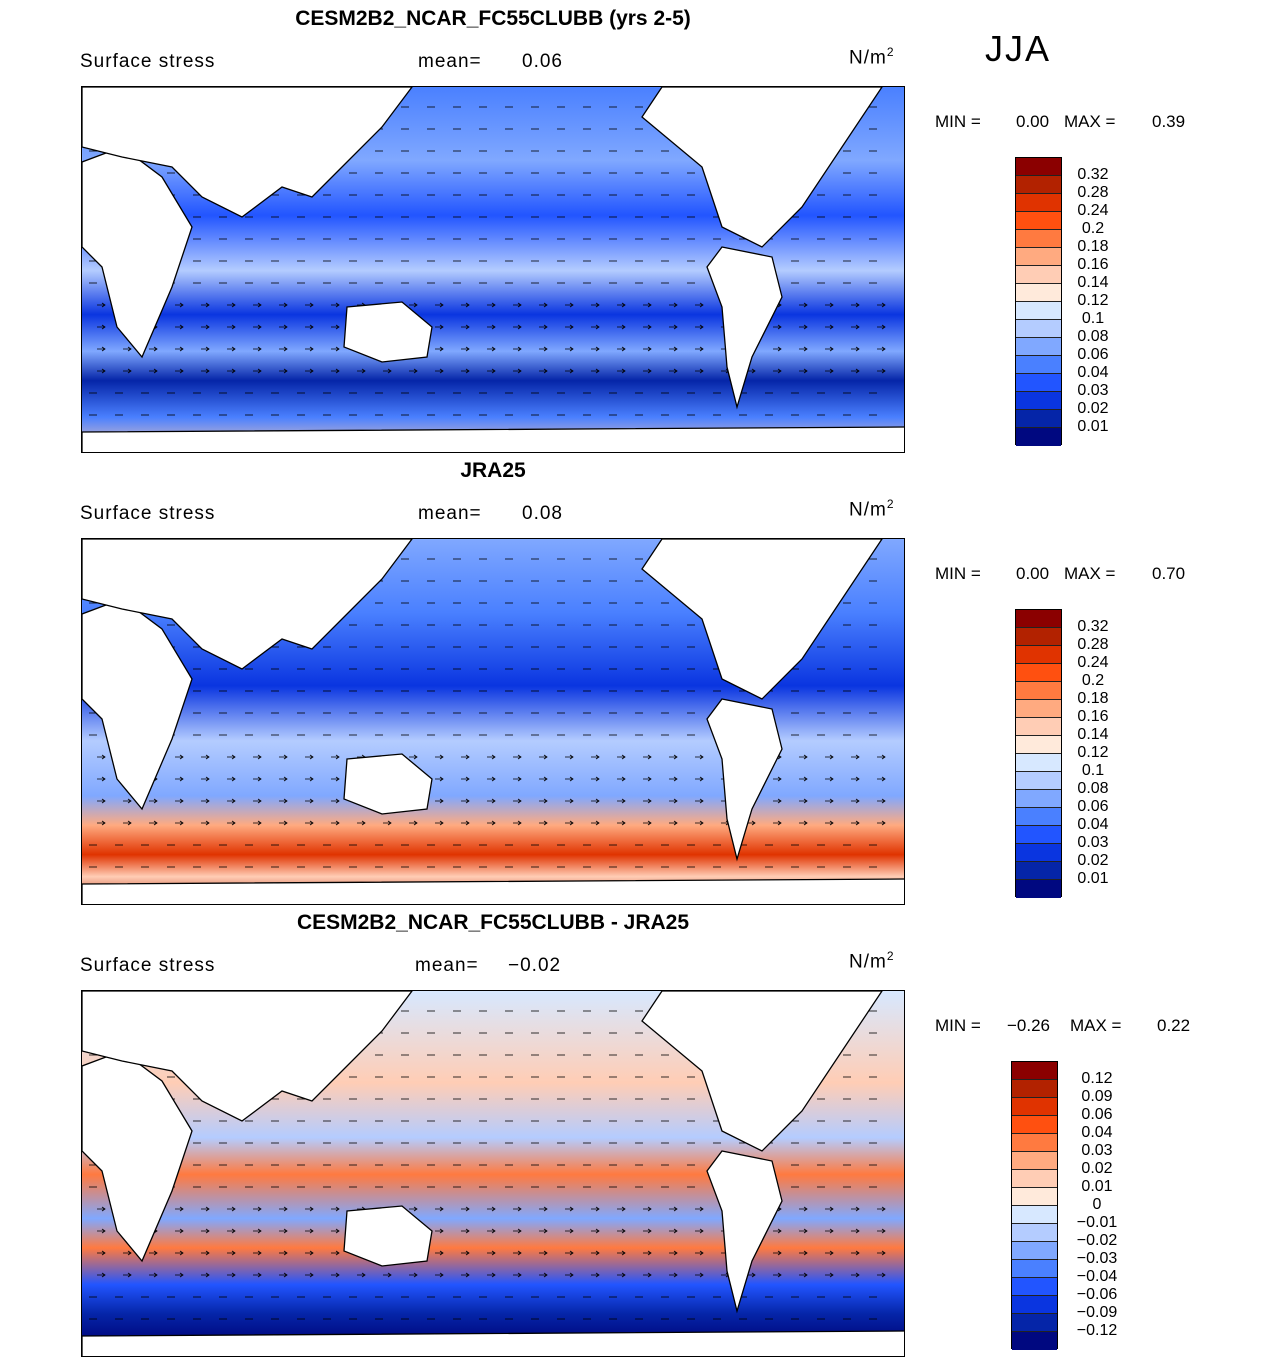 The width and height of the screenshot is (1285, 1364). Describe the element at coordinates (1097, 1294) in the screenshot. I see `colorbar-tick-label: −0.06` at that location.